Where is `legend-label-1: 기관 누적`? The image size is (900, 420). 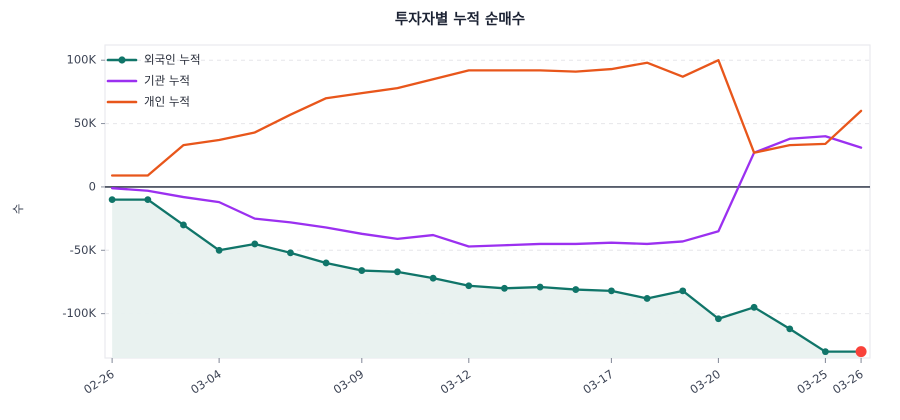 legend-label-1: 기관 누적 is located at coordinates (167, 81).